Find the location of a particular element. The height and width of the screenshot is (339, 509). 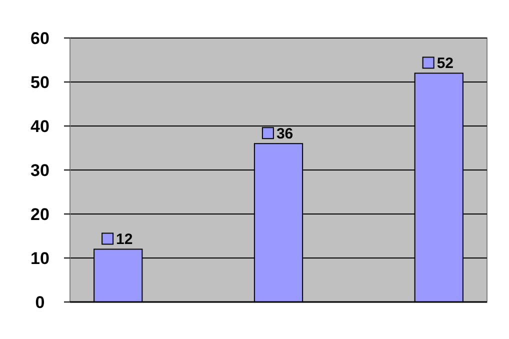

y-tick-label: 20 is located at coordinates (40, 214).